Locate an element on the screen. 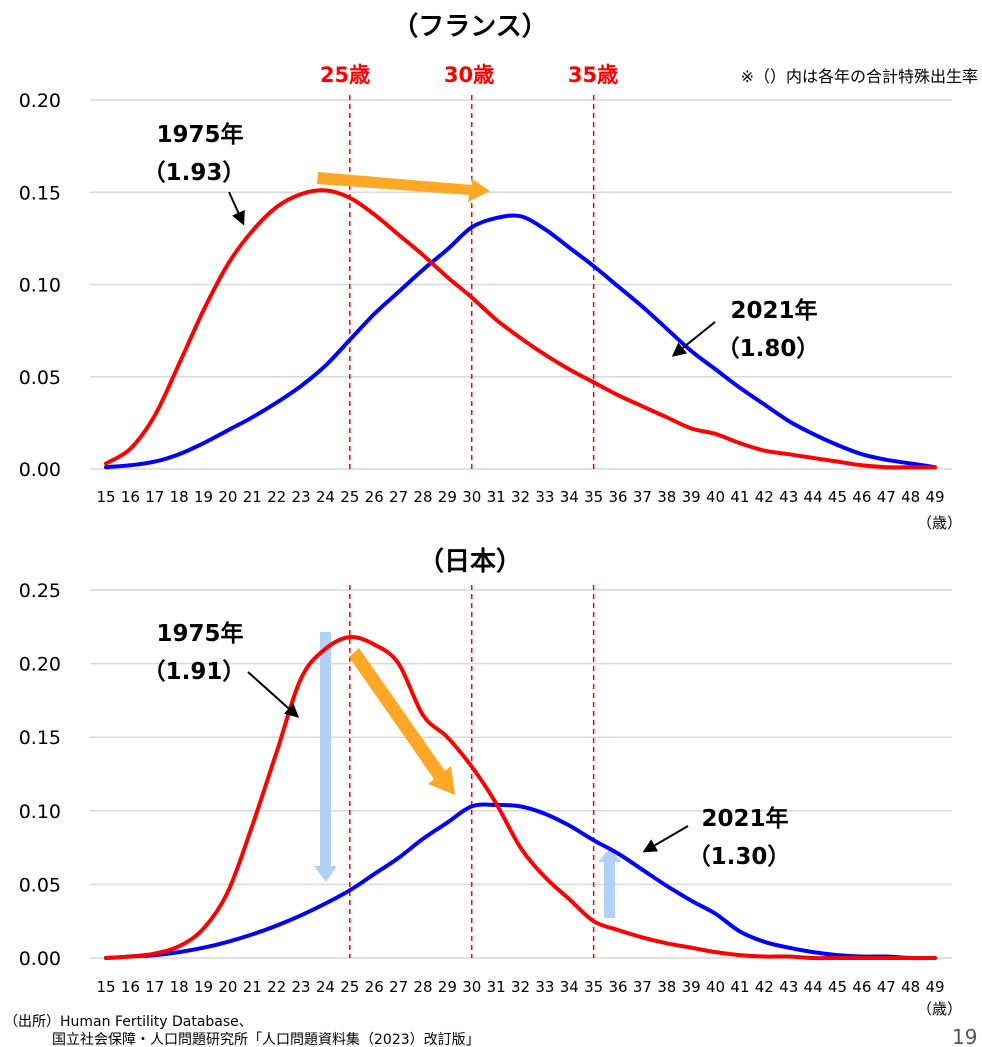 The image size is (982, 1047). france-2021-tfr: （1.80） is located at coordinates (768, 348).